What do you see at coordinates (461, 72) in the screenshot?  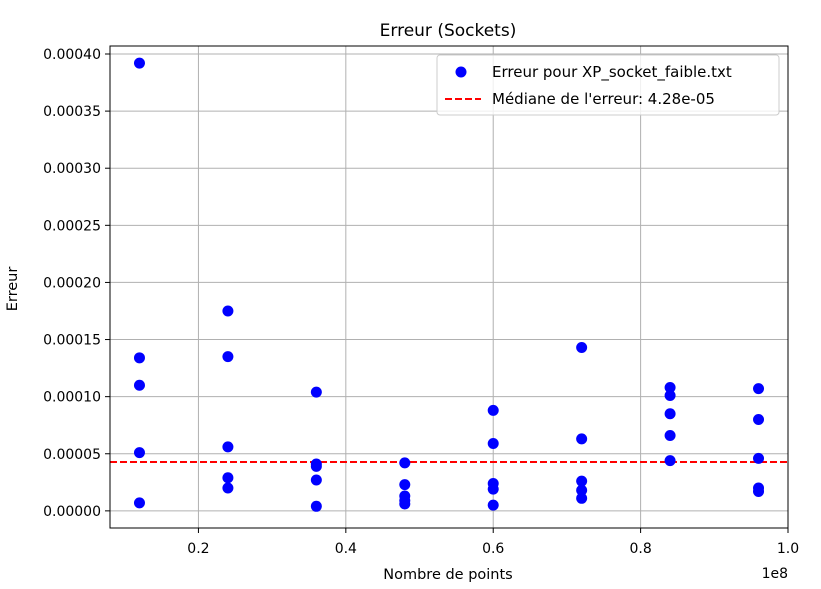 I see `legend-marker-scatter` at bounding box center [461, 72].